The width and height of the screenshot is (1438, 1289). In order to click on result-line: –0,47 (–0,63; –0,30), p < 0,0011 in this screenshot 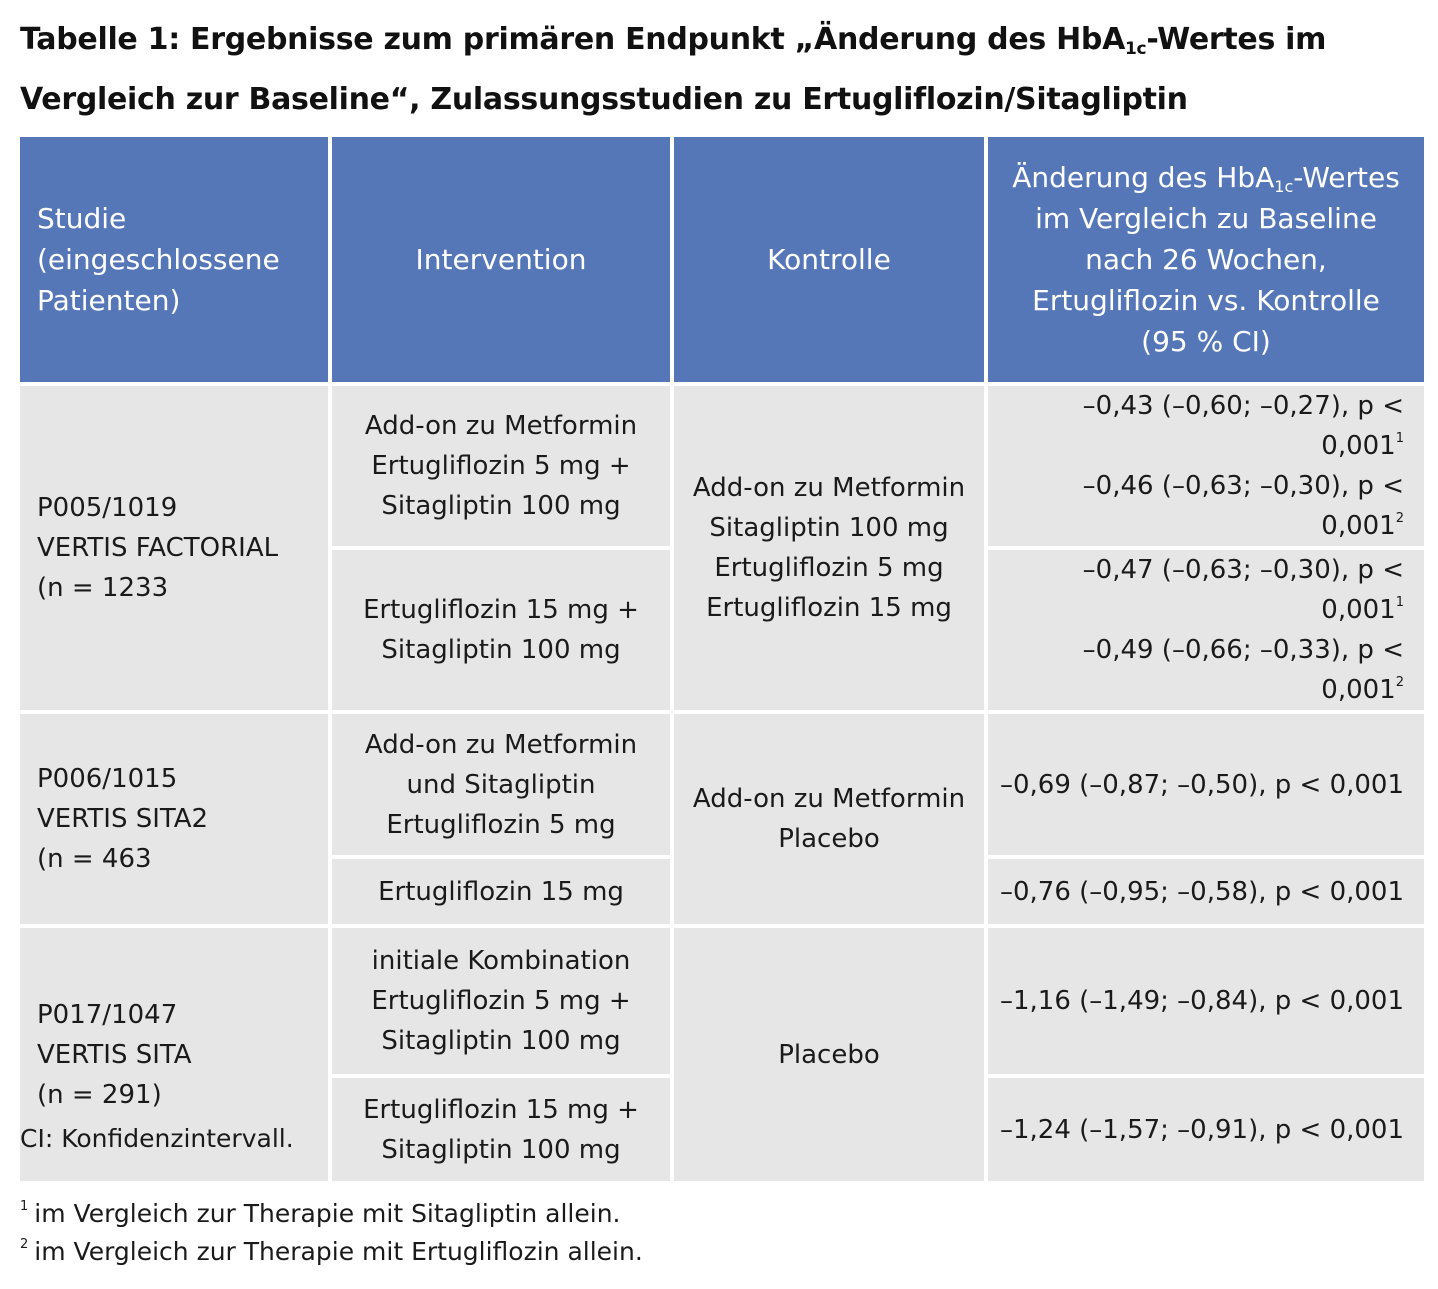, I will do `click(1201, 590)`.